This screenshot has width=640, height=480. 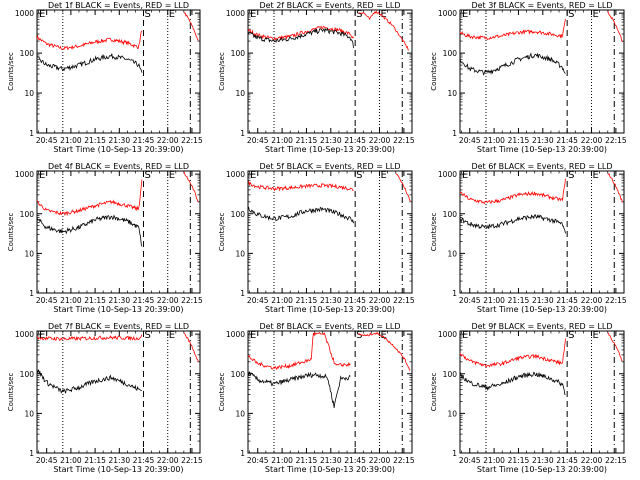 I want to click on panel-title: Det 3f BLACK = Events, RED = LLD, so click(x=541, y=5).